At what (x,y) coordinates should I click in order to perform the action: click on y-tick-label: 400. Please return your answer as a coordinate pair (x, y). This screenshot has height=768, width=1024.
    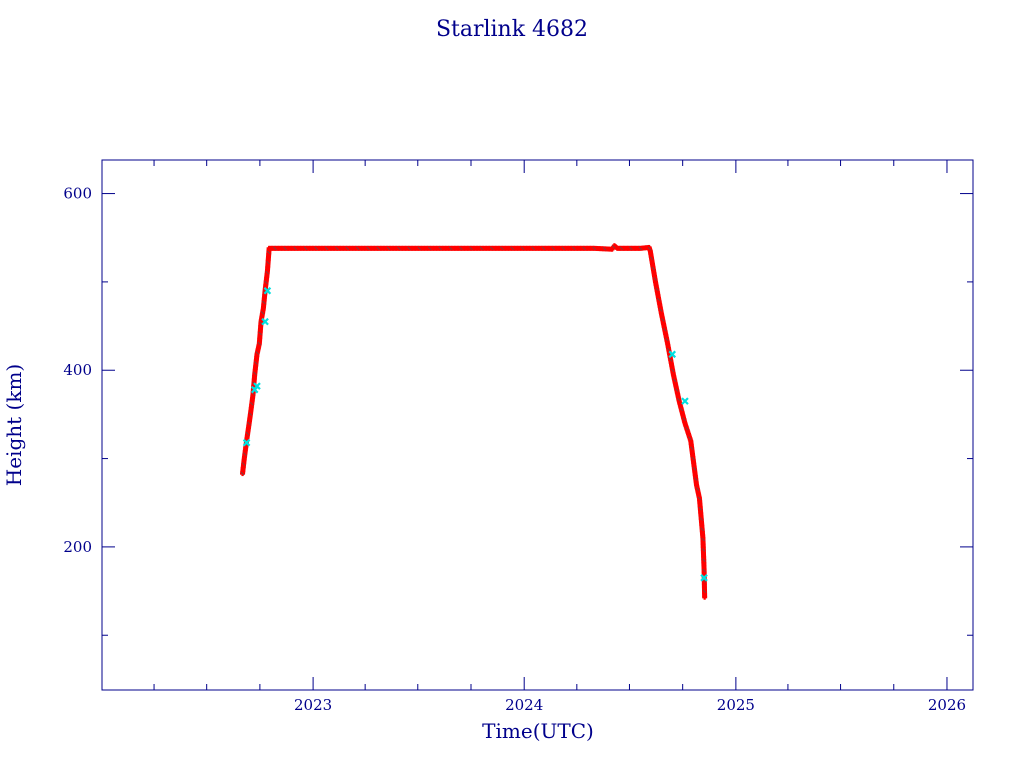
    Looking at the image, I should click on (77, 370).